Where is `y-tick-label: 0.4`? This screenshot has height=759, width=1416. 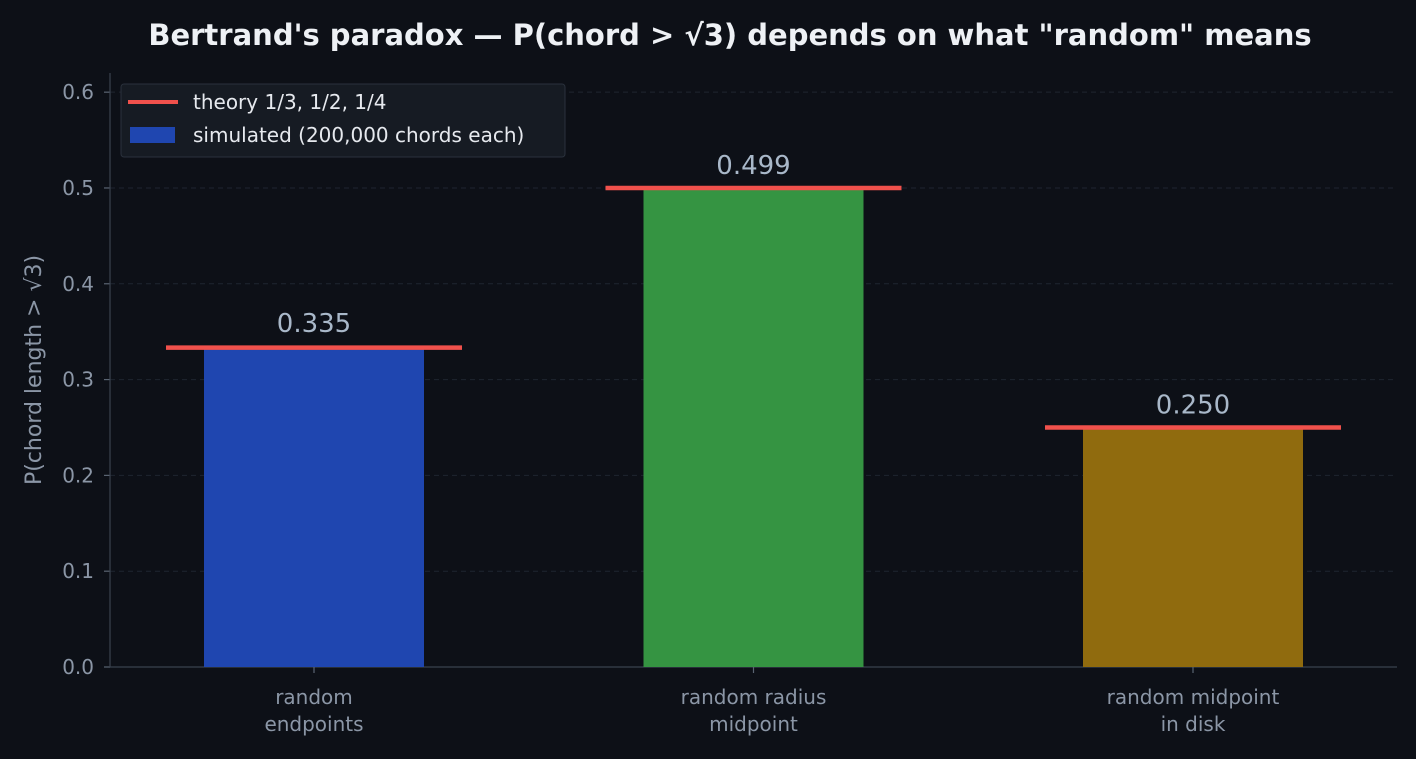
y-tick-label: 0.4 is located at coordinates (78, 284).